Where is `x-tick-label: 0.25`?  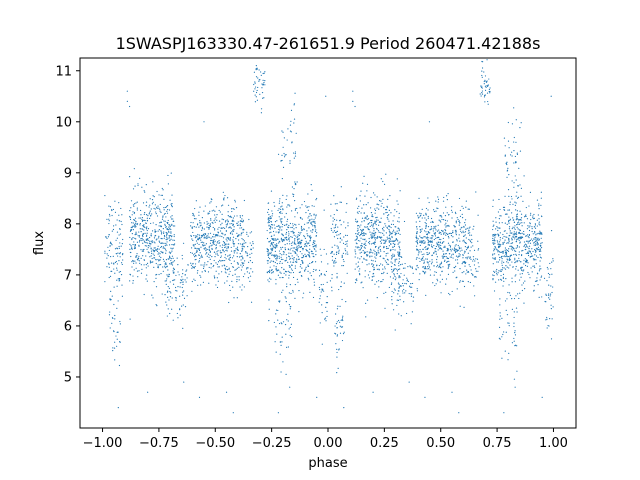
x-tick-label: 0.25 is located at coordinates (384, 443).